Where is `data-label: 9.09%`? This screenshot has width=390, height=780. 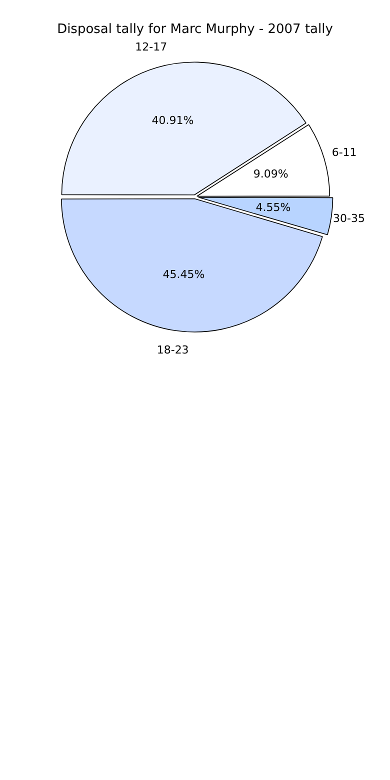
data-label: 9.09% is located at coordinates (270, 173).